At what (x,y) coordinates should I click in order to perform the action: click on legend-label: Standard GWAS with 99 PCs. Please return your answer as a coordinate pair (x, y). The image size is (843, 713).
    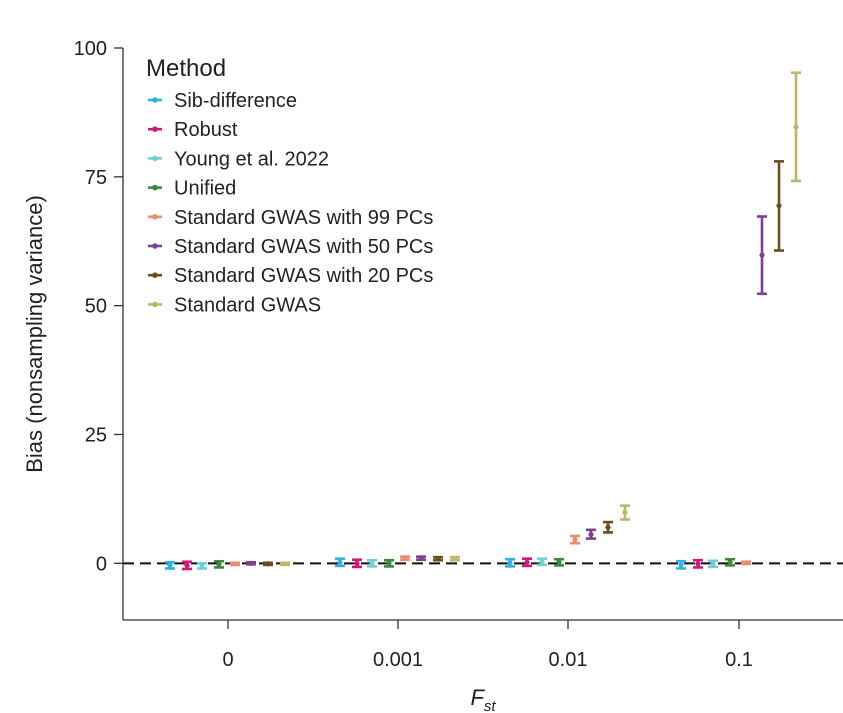
    Looking at the image, I should click on (303, 218).